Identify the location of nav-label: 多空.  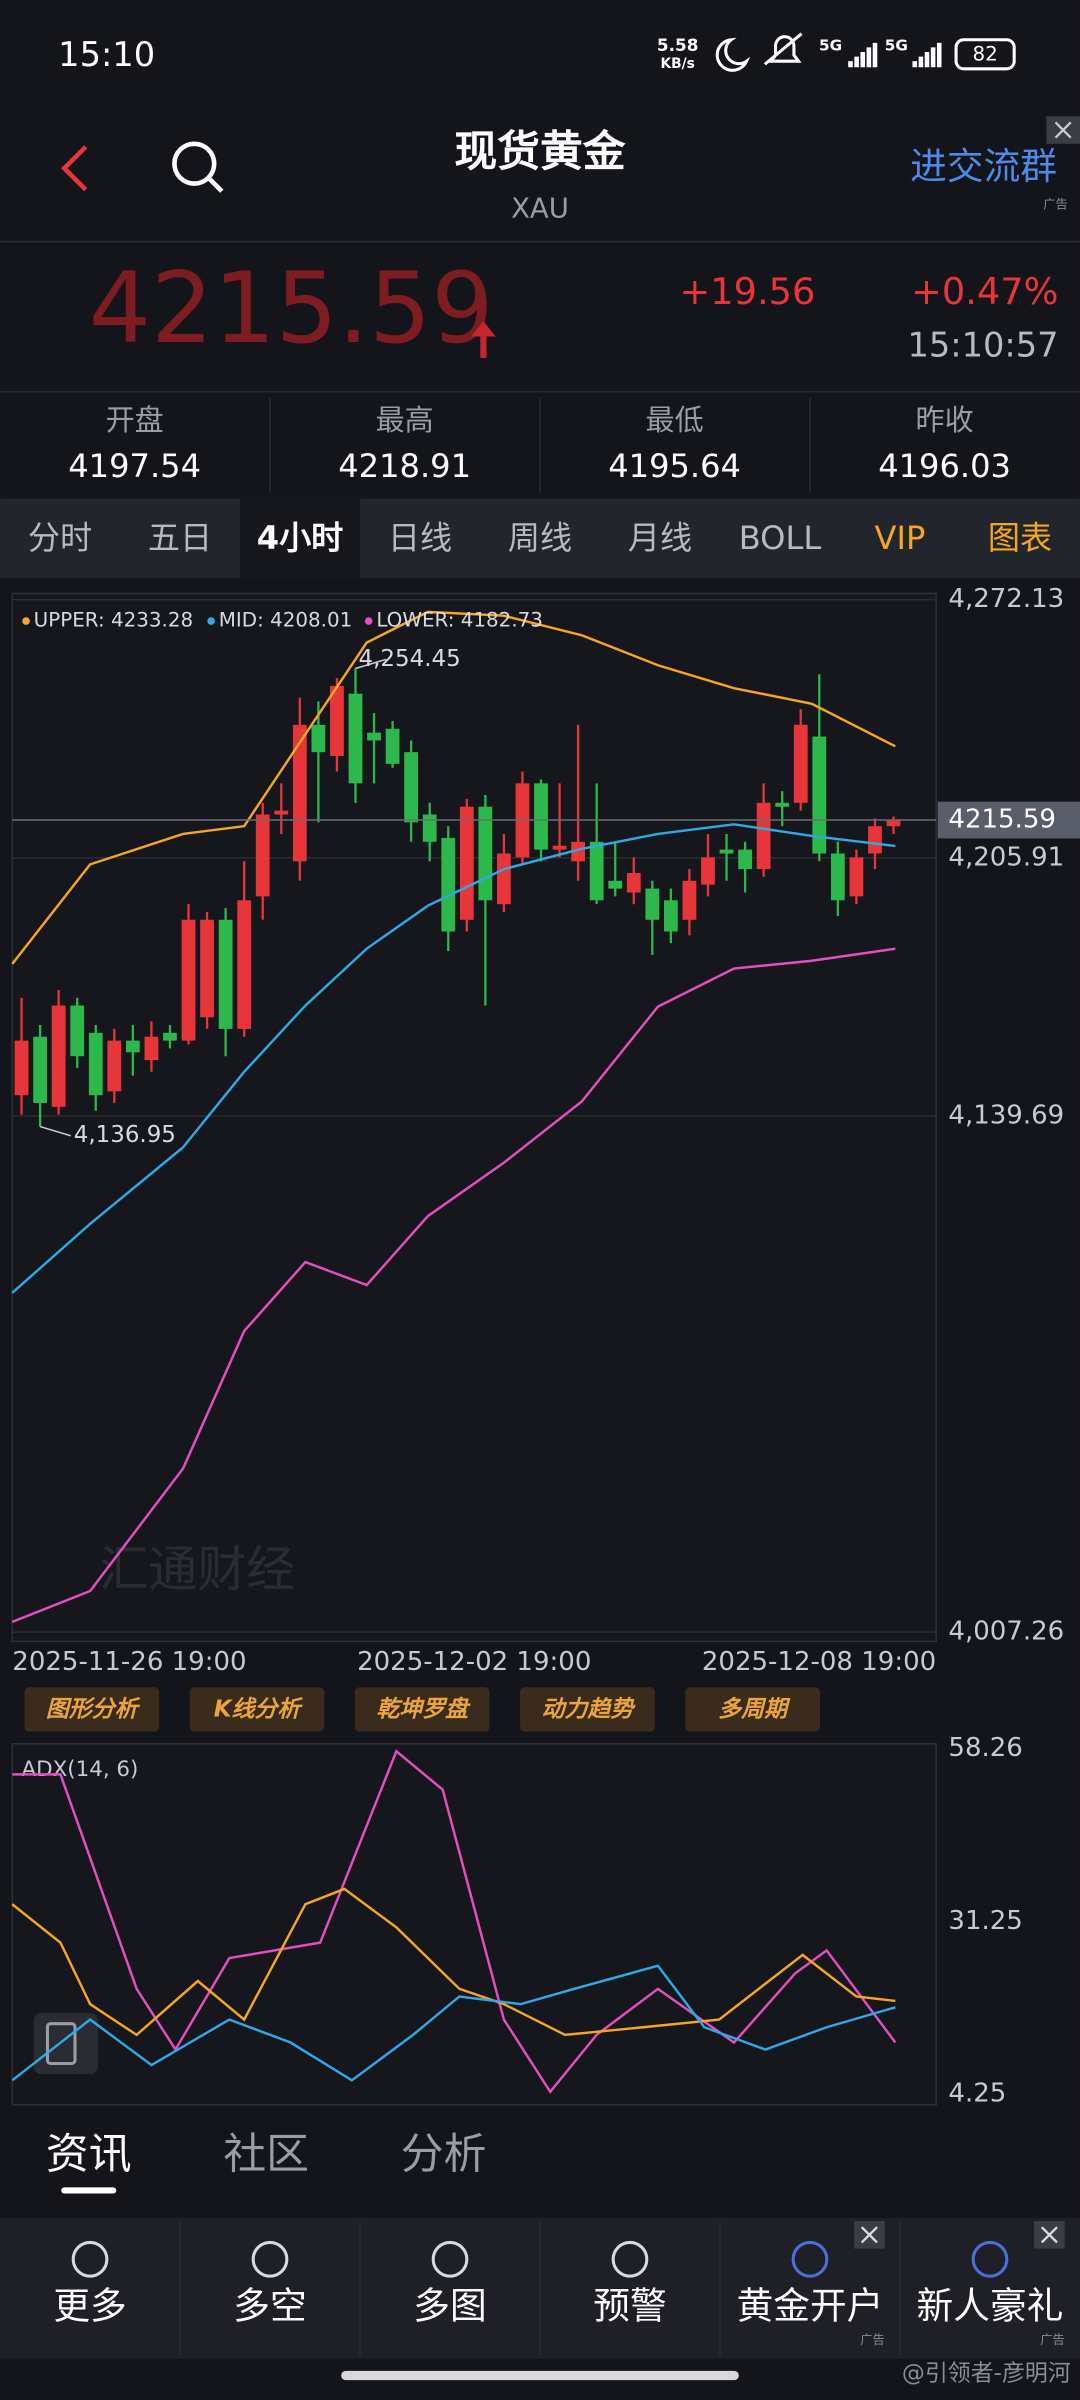
(269, 2306).